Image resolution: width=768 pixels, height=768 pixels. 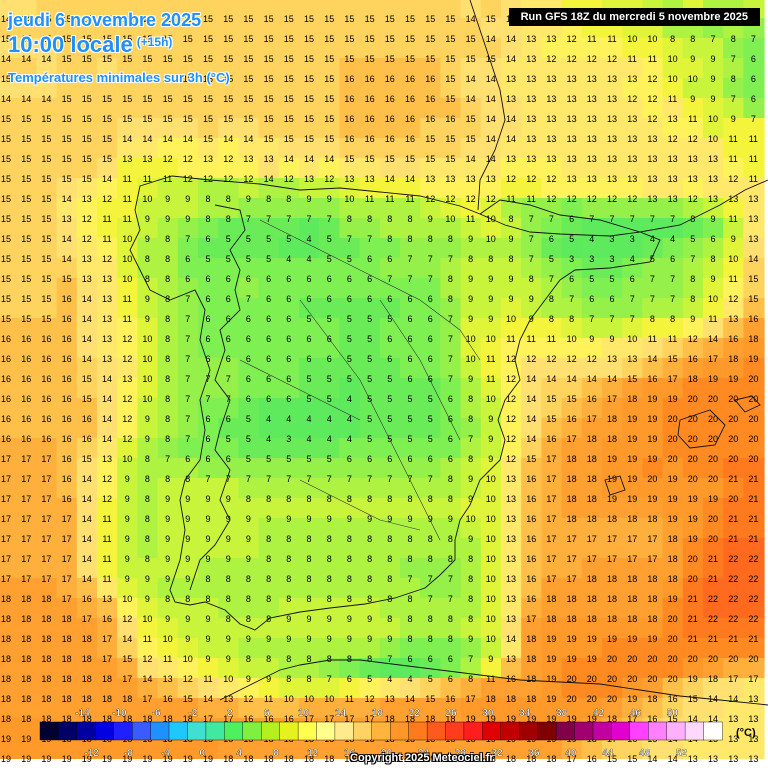 What do you see at coordinates (188, 139) in the screenshot?
I see `temperature-value: 14` at bounding box center [188, 139].